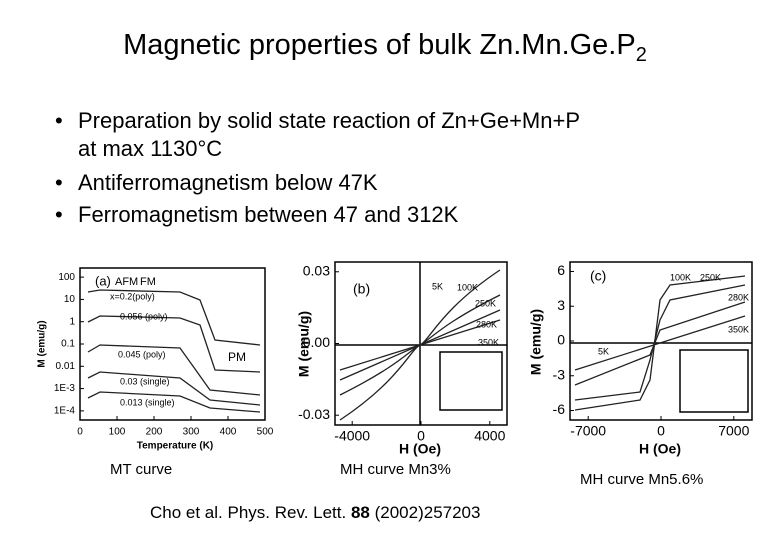 This screenshot has width=780, height=540. What do you see at coordinates (68, 344) in the screenshot?
I see `y-tick-label: 0.1` at bounding box center [68, 344].